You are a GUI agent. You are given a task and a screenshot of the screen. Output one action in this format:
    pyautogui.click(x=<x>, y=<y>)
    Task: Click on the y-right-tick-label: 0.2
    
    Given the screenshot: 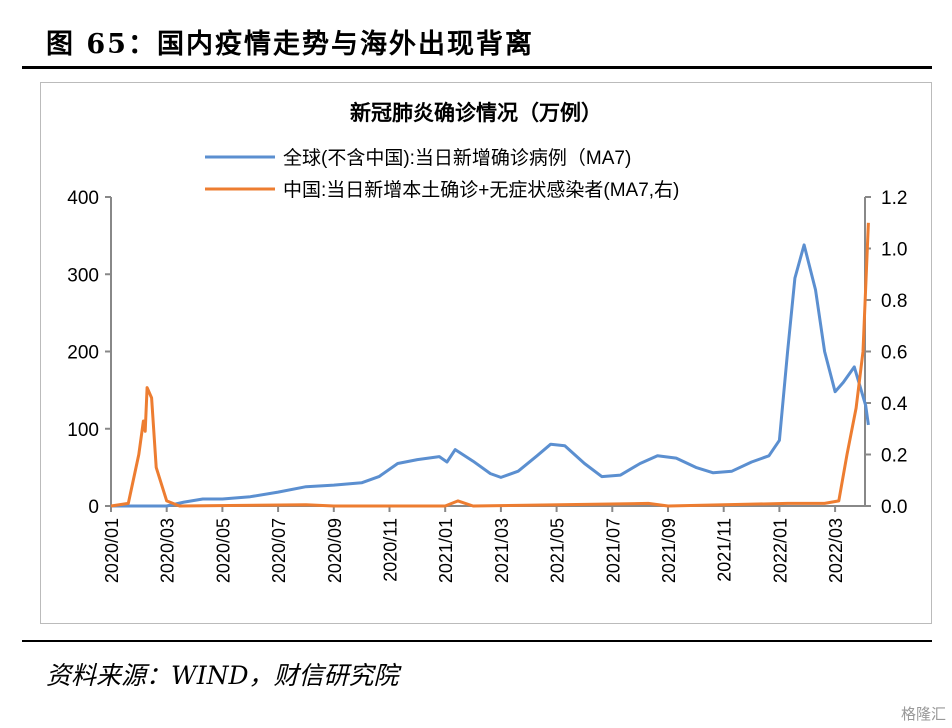 What is the action you would take?
    pyautogui.click(x=894, y=456)
    